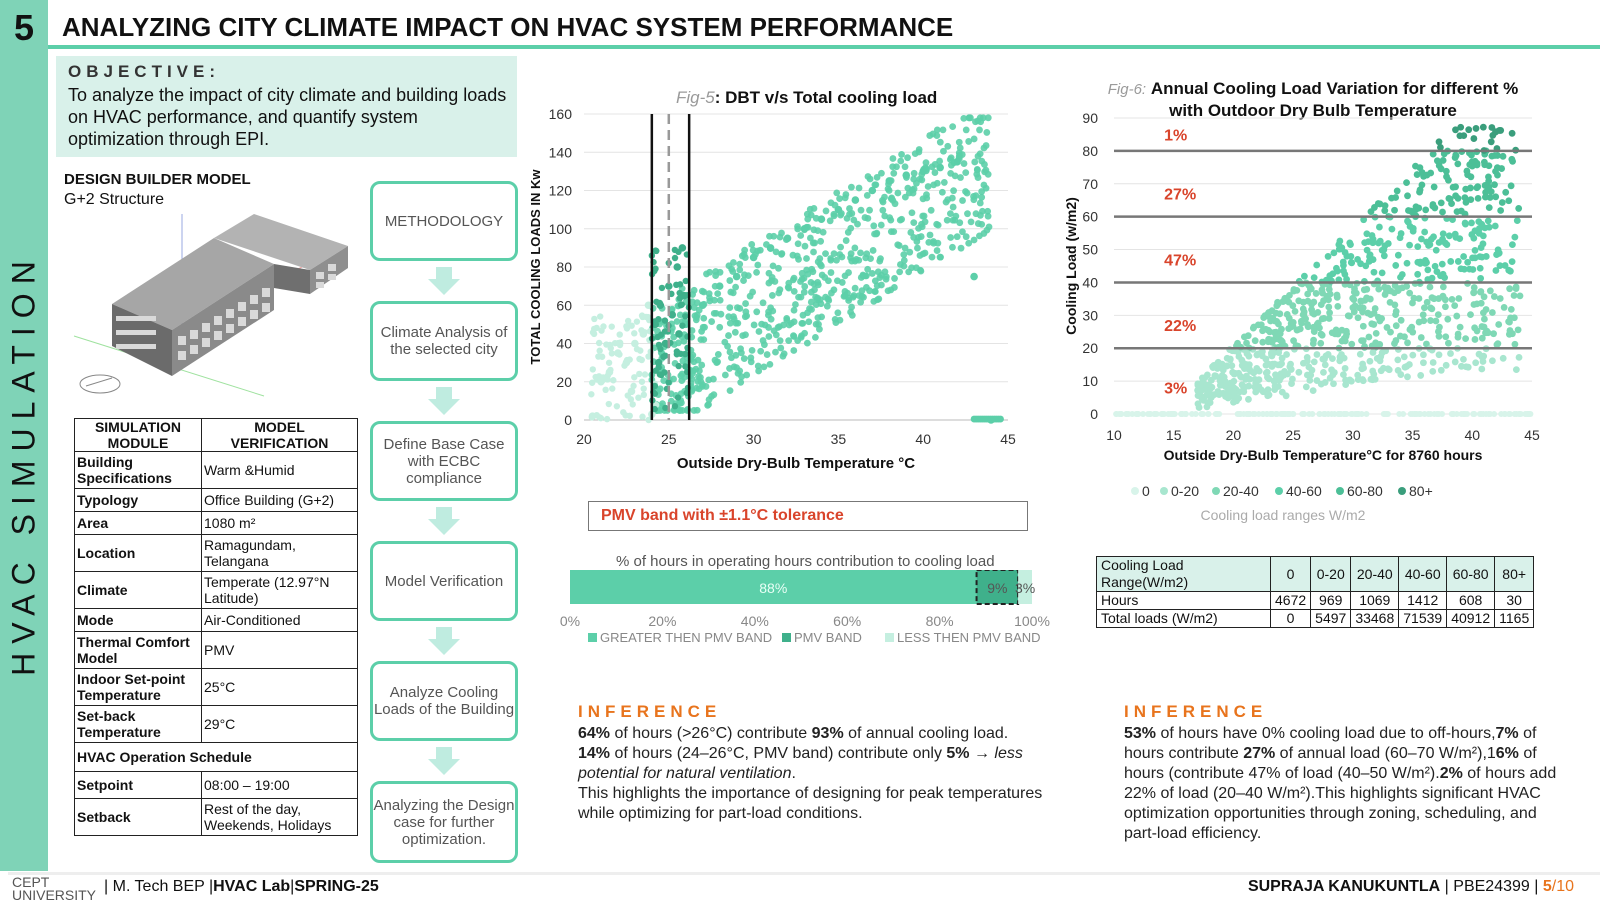 This screenshot has width=1600, height=903. Describe the element at coordinates (24, 463) in the screenshot. I see `sidebar: HVAC SIMULATION` at that location.